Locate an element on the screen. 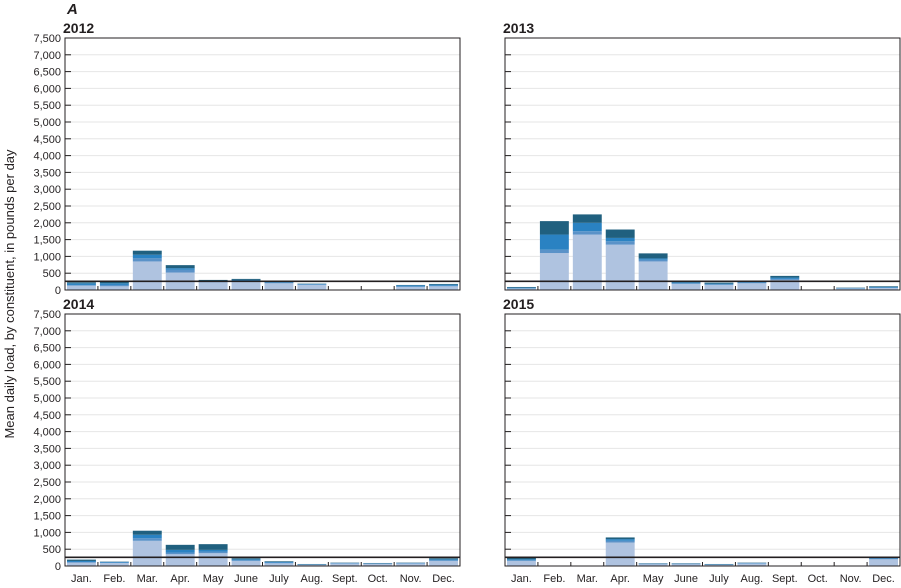  x-tick-label: Dec. is located at coordinates (883, 579).